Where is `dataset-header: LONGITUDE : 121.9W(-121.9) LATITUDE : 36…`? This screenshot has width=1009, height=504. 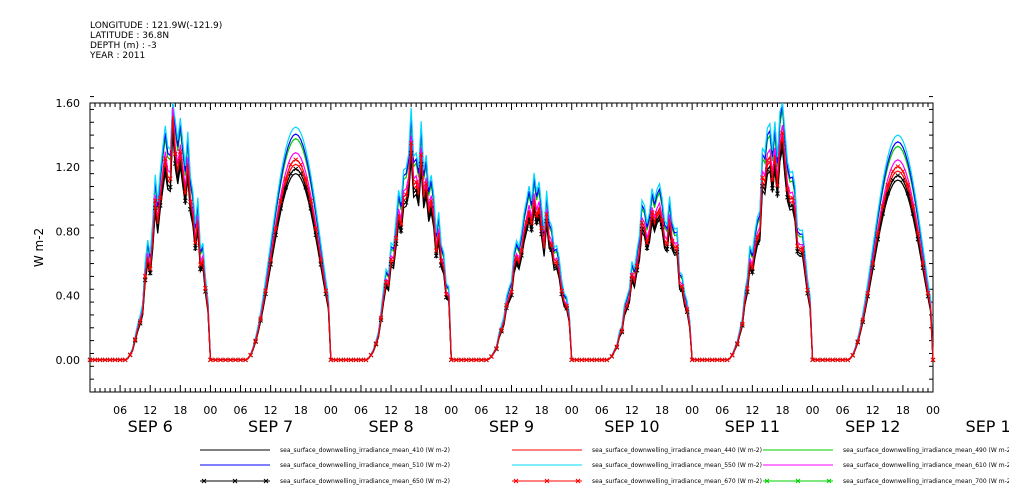 dataset-header: LONGITUDE : 121.9W(-121.9) LATITUDE : 36… is located at coordinates (156, 41).